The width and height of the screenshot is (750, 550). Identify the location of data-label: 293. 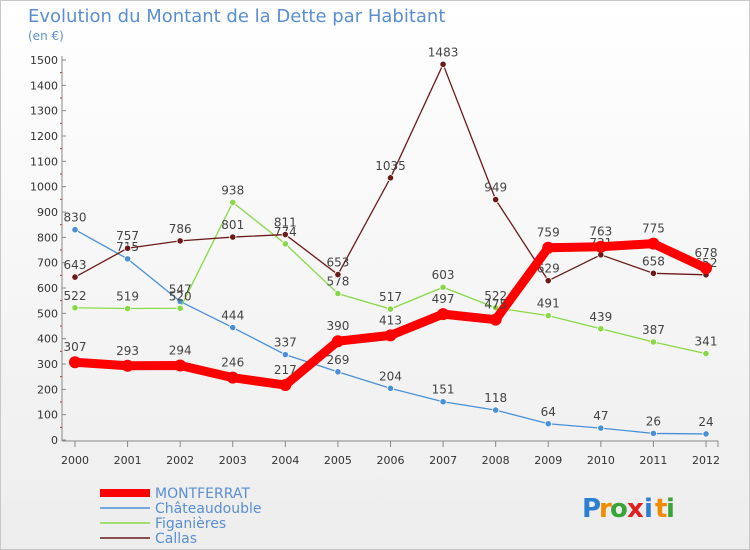
(127, 351).